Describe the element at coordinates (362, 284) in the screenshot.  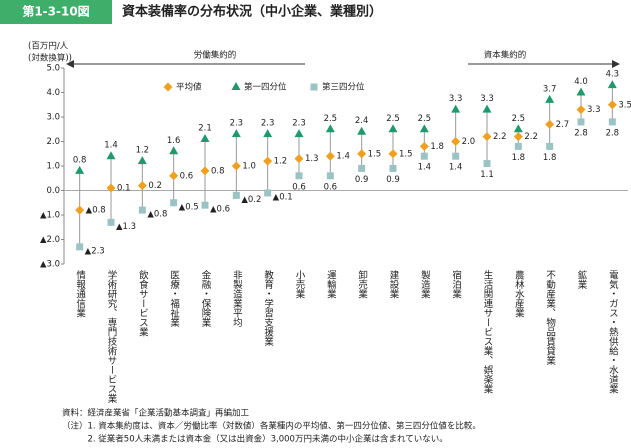
I see `x-tick-label: 卸売業` at that location.